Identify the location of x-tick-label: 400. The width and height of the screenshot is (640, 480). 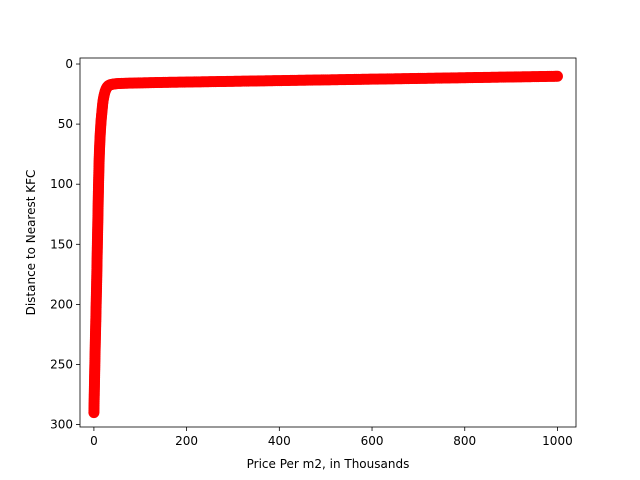
(279, 441).